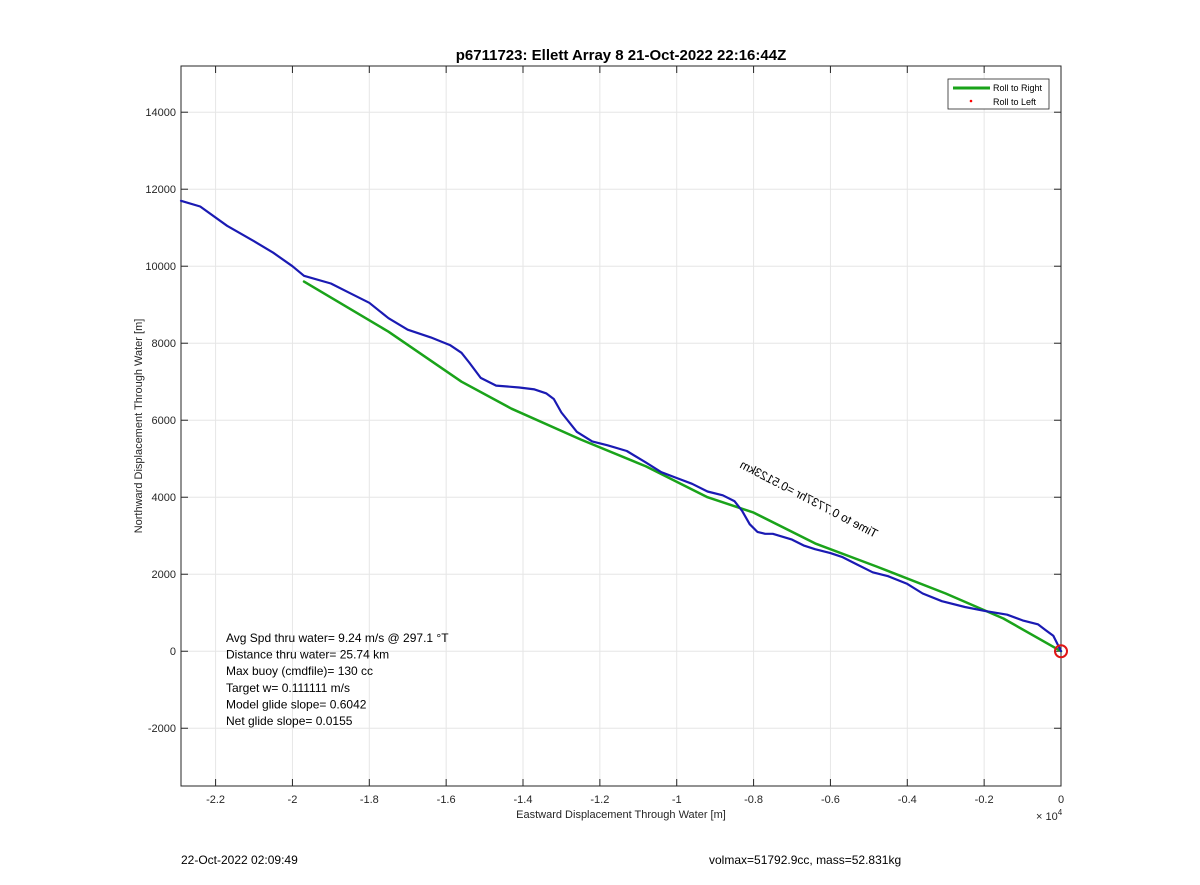 Image resolution: width=1200 pixels, height=885 pixels. I want to click on stats-annotation-line: Target w= 0.111111 m/s, so click(288, 688).